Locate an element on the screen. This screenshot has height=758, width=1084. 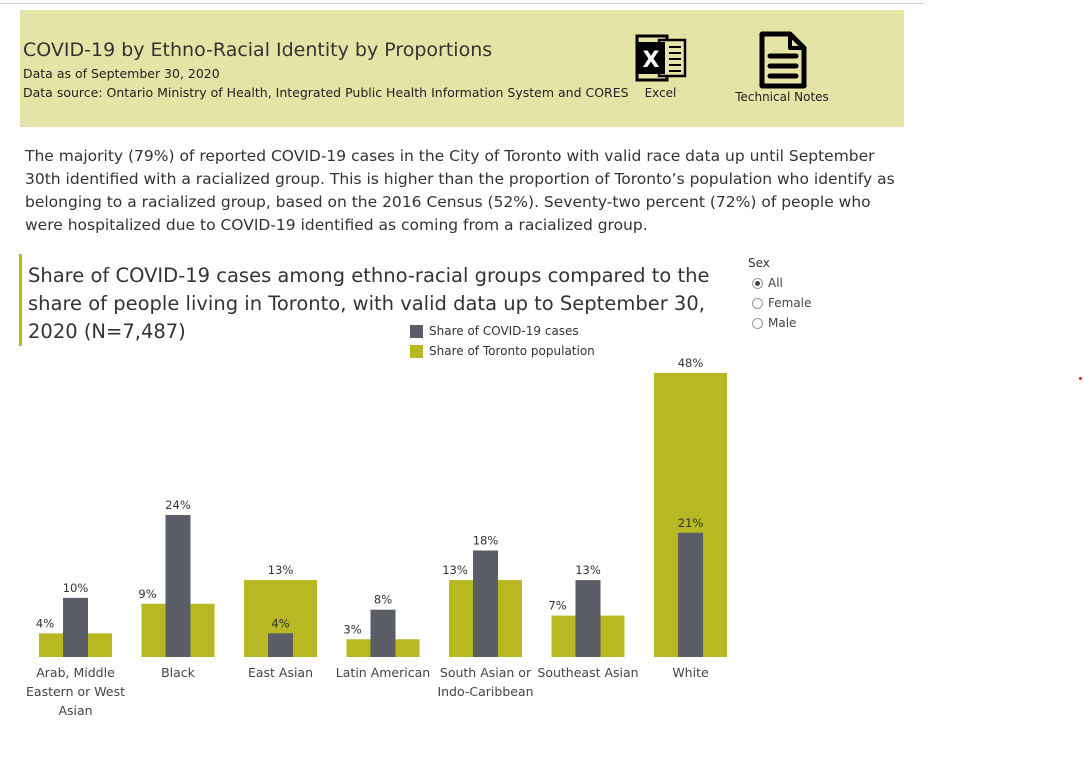
document-icon is located at coordinates (783, 60).